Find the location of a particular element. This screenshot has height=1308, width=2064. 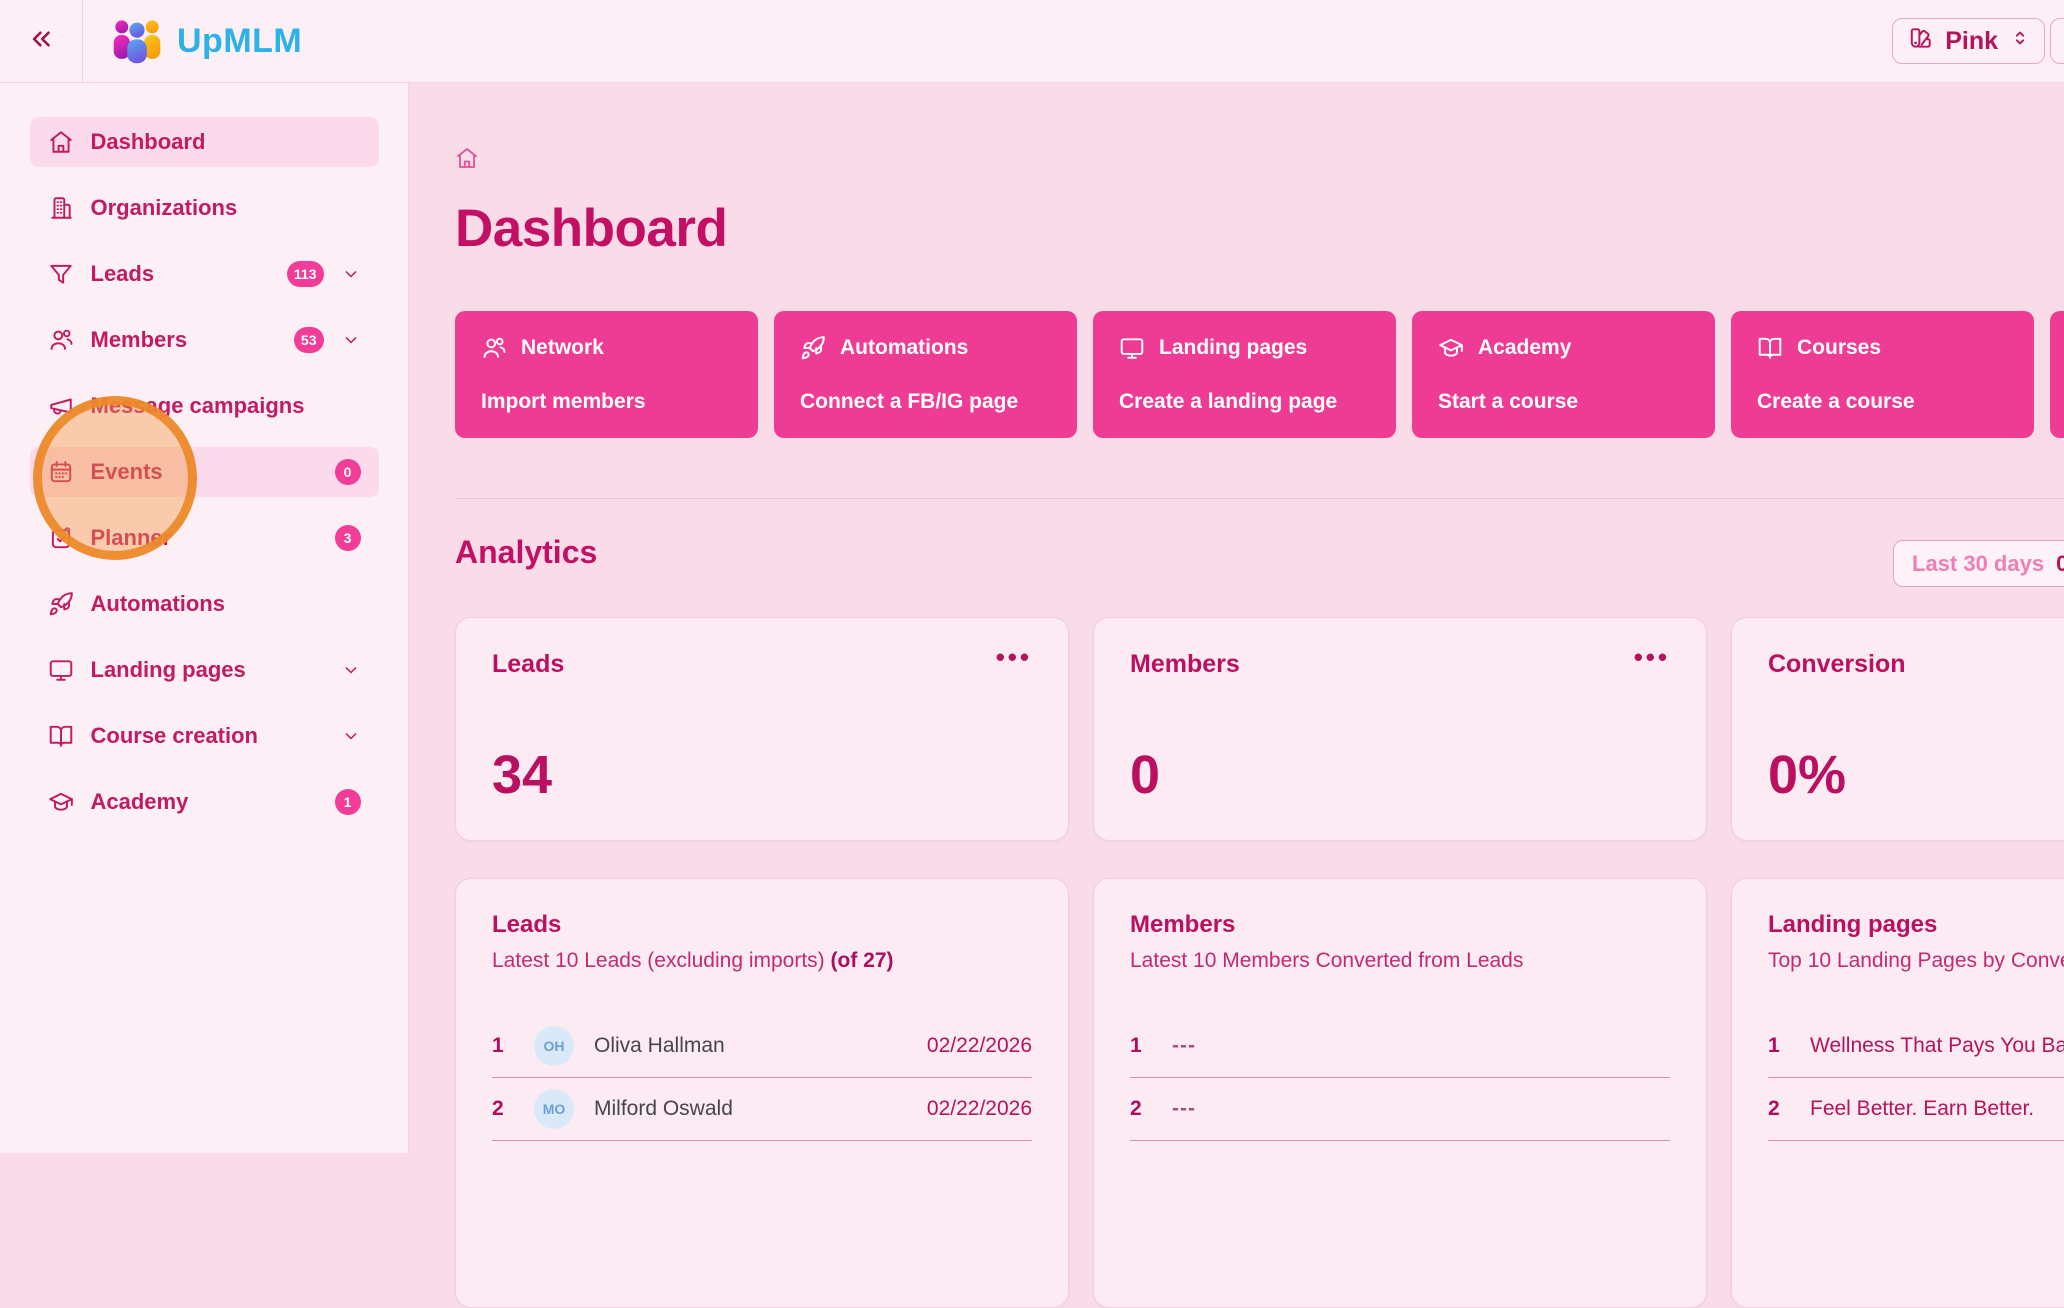

megaphone-icon is located at coordinates (61, 406).